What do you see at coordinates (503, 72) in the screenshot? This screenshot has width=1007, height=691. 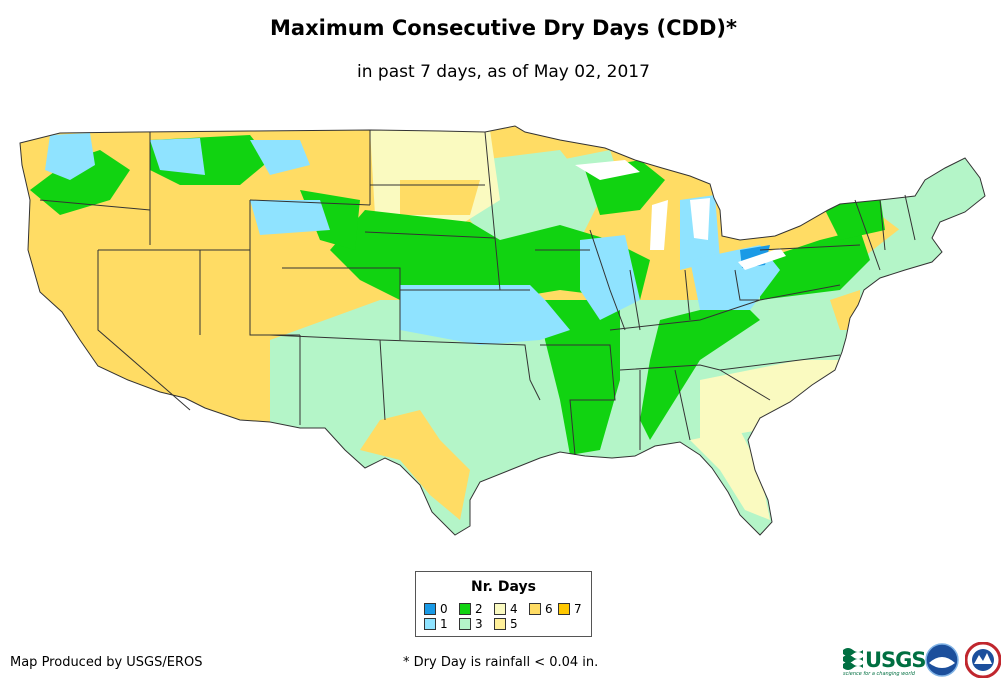 I see `map-subtitle: in past 7 days, as of May 02, 2017` at bounding box center [503, 72].